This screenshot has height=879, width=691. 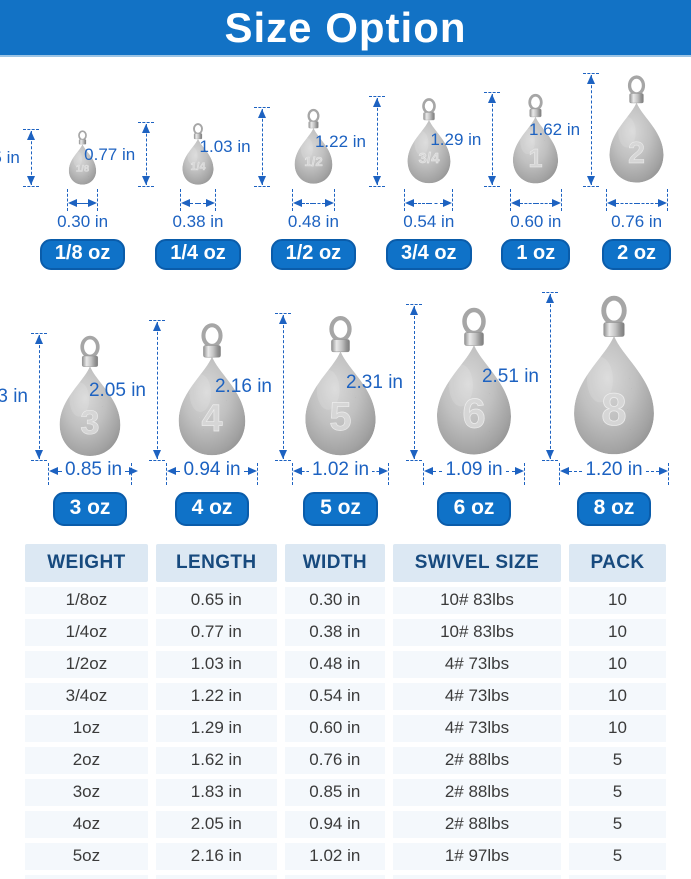 I want to click on weight-pill: 1/2 oz, so click(x=313, y=254).